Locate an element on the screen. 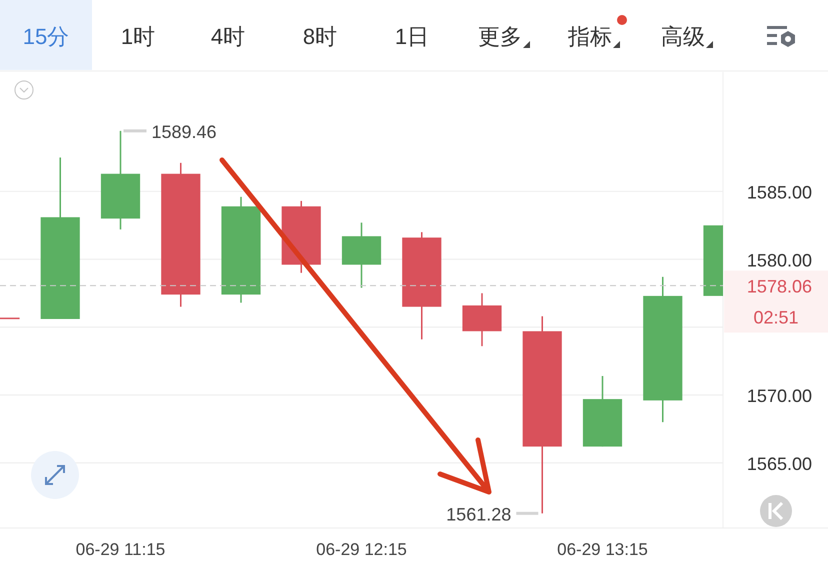  toolbar: 15分 1时 4时 8时 1日 更多 指标 高级 is located at coordinates (356, 35).